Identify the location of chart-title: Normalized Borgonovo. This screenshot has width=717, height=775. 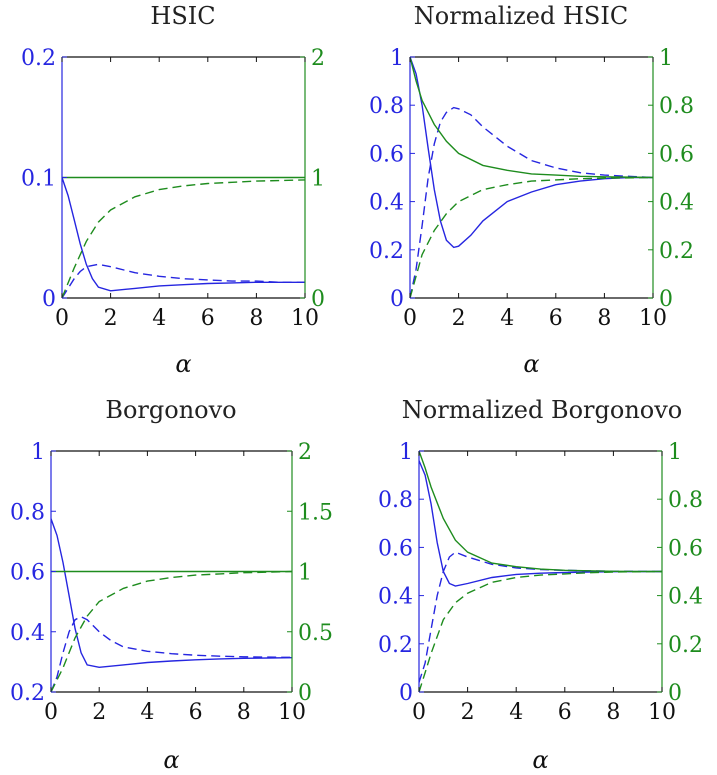
(542, 410).